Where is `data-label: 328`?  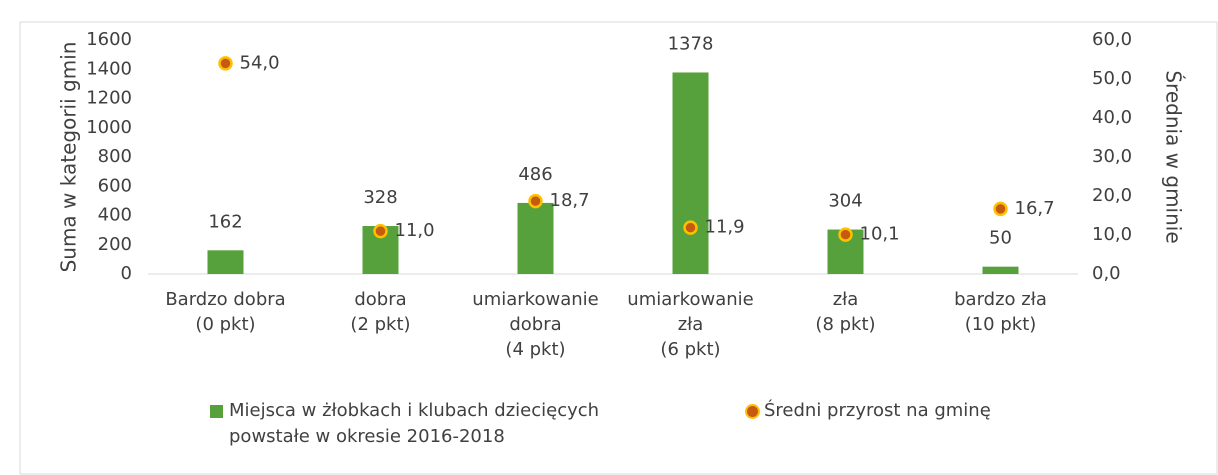 data-label: 328 is located at coordinates (380, 197).